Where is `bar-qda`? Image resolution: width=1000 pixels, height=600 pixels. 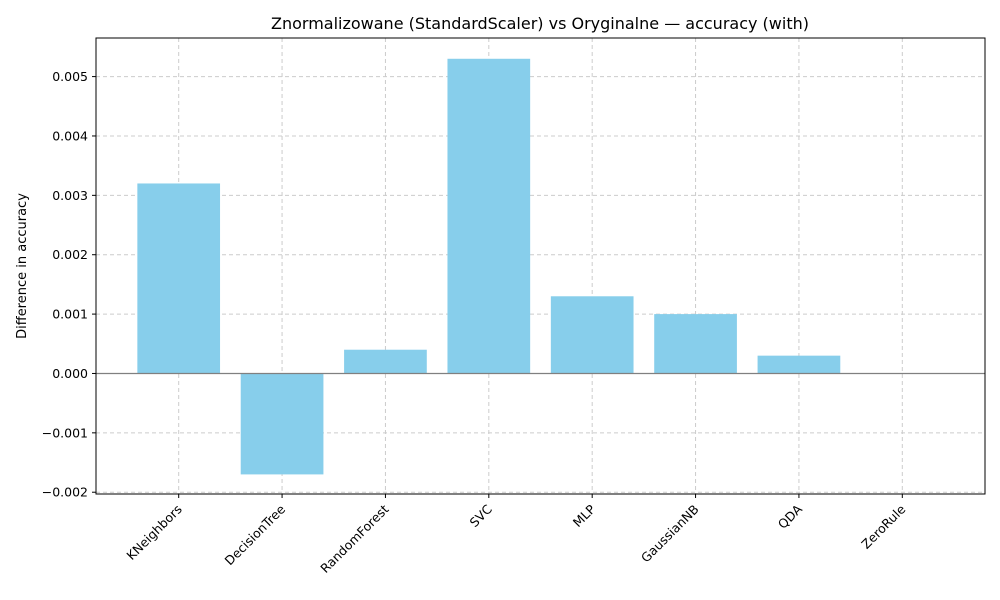 bar-qda is located at coordinates (799, 364).